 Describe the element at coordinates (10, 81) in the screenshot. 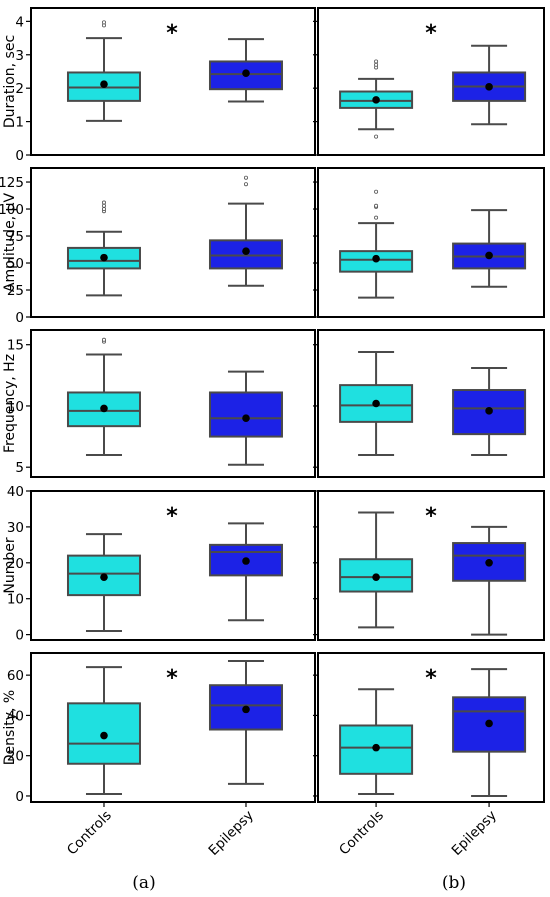

I see `y-axis-label: Duration, sec` at that location.